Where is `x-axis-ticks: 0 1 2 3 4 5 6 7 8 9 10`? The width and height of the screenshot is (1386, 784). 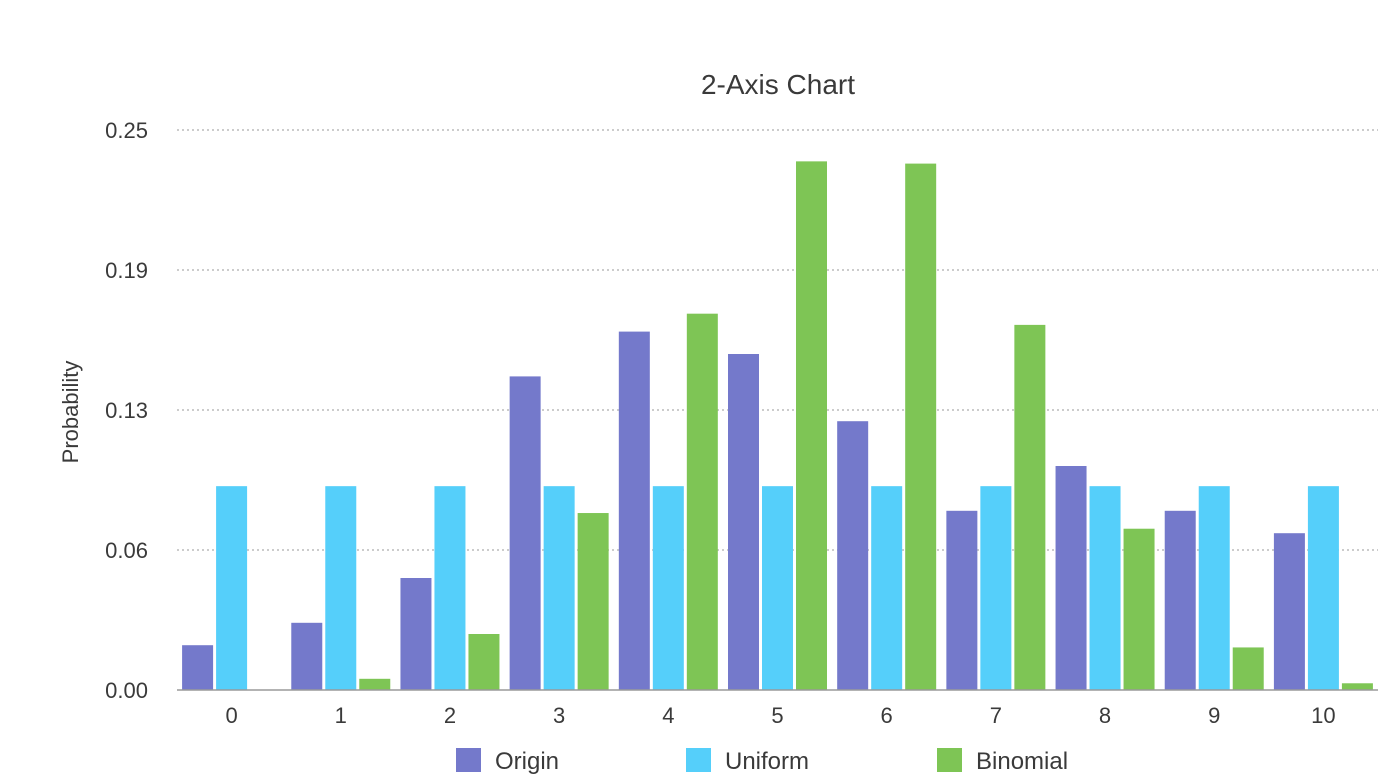 x-axis-ticks: 0 1 2 3 4 5 6 7 8 9 10 is located at coordinates (780, 715).